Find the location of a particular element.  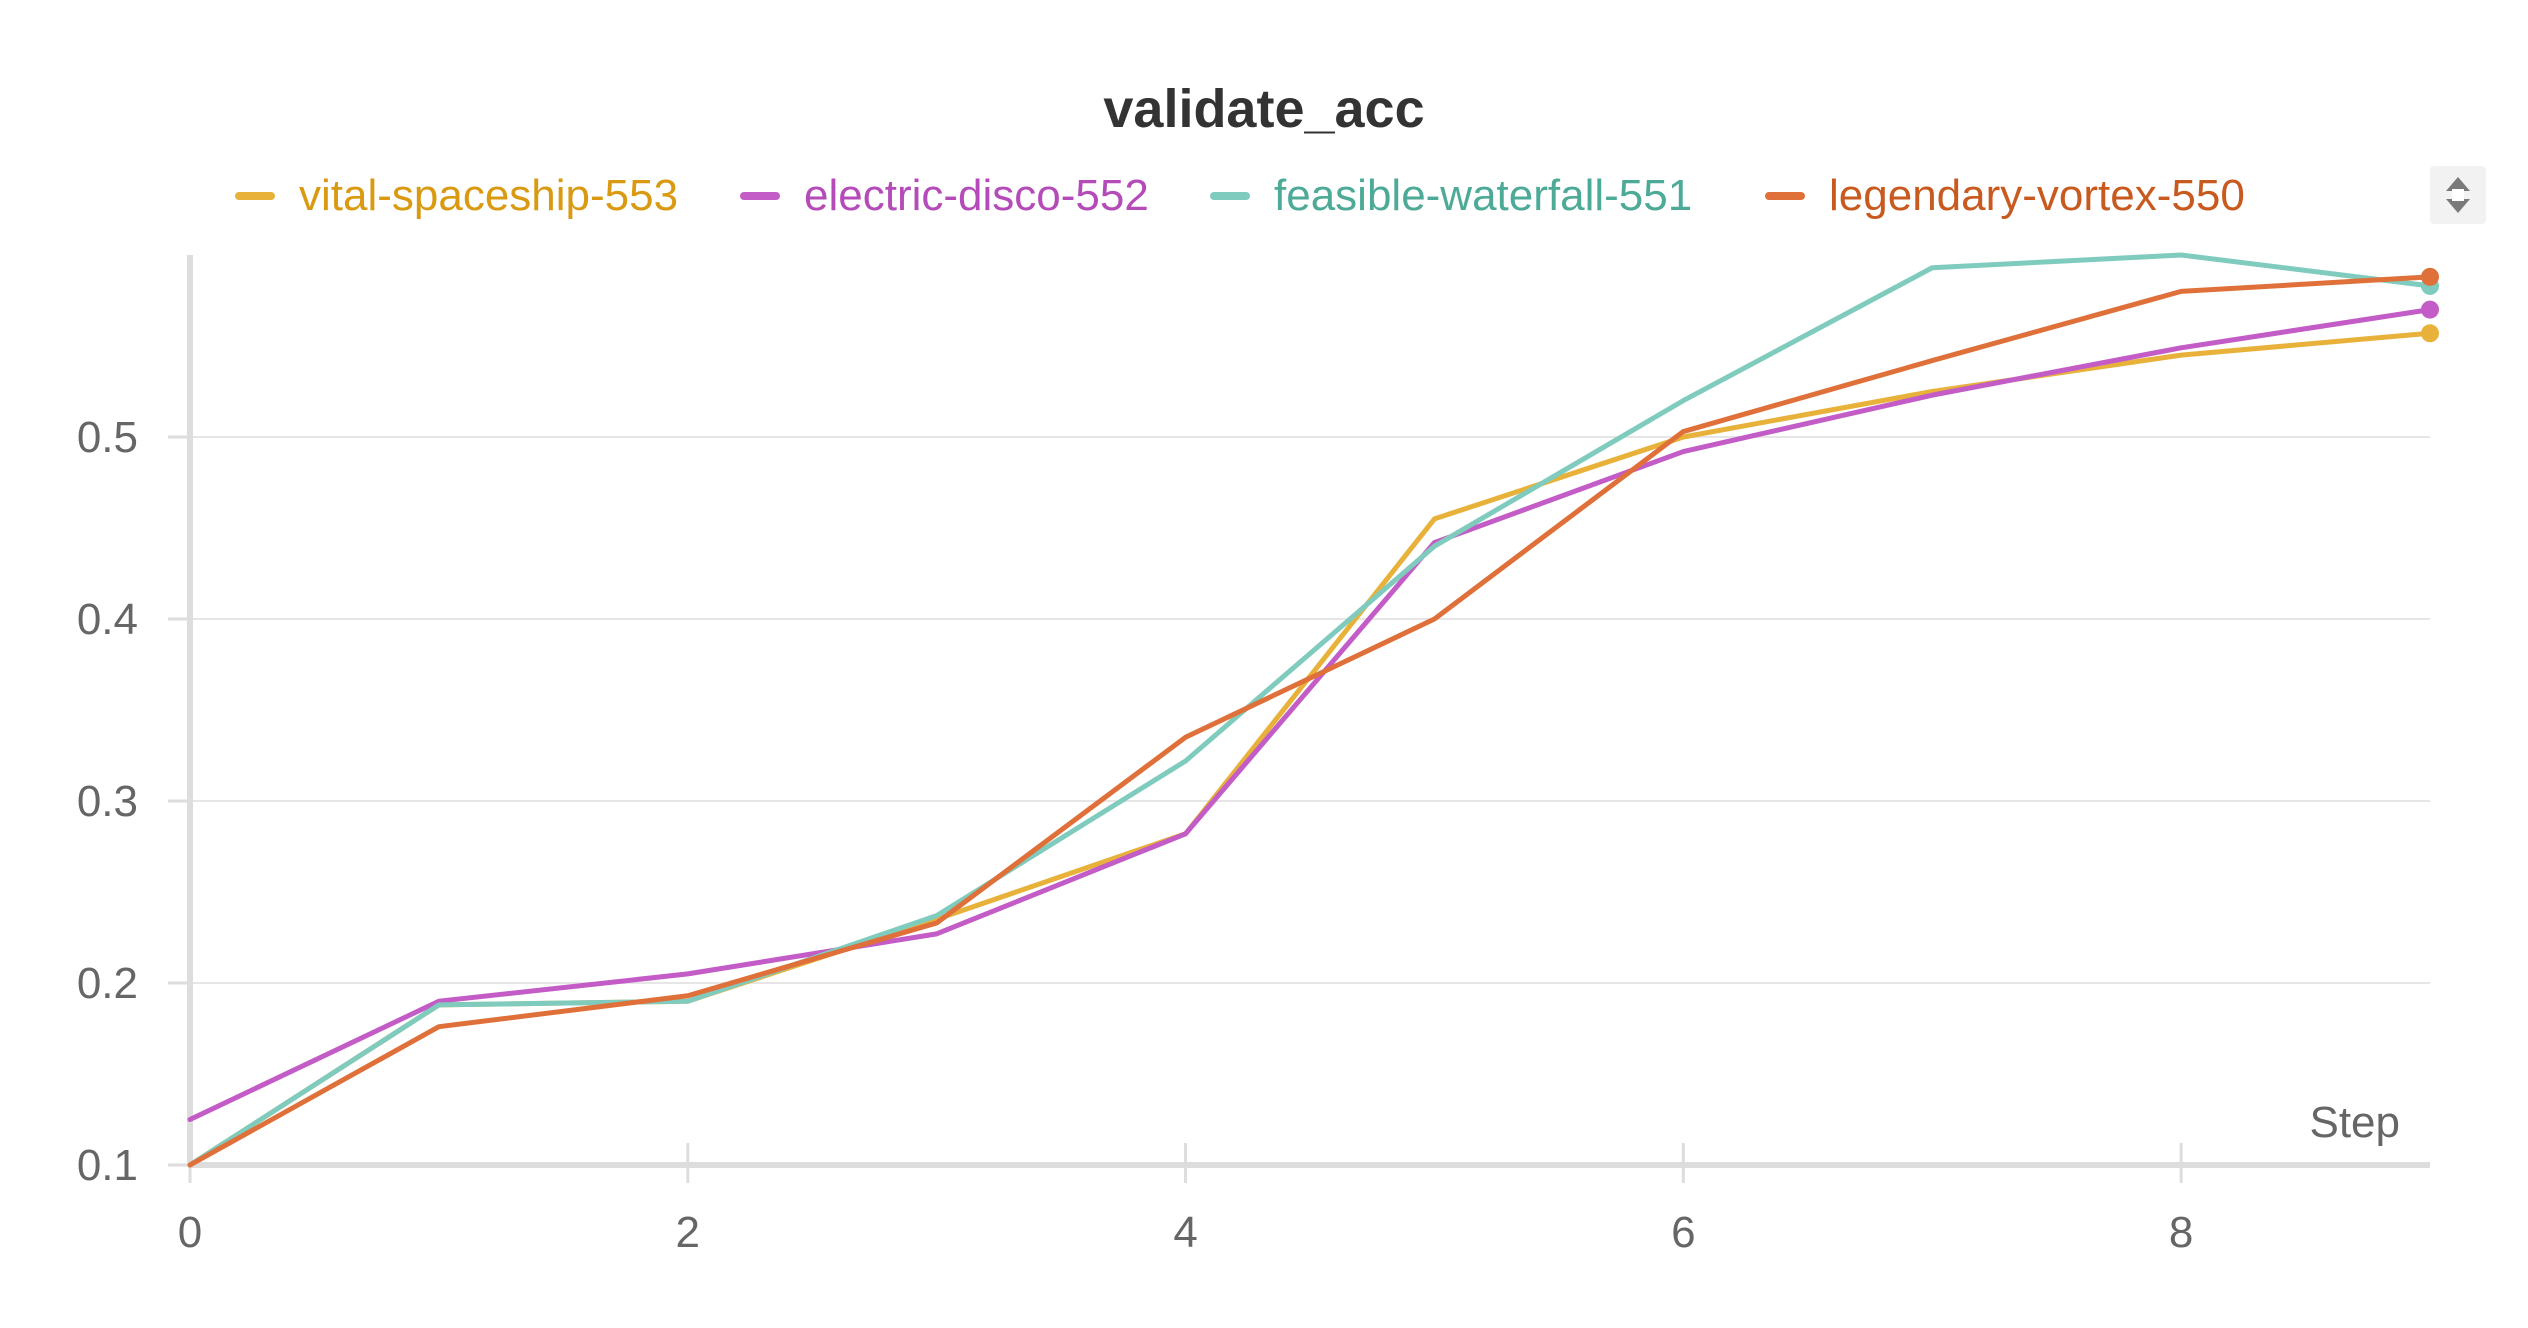

expand-legend-button is located at coordinates (2458, 195).